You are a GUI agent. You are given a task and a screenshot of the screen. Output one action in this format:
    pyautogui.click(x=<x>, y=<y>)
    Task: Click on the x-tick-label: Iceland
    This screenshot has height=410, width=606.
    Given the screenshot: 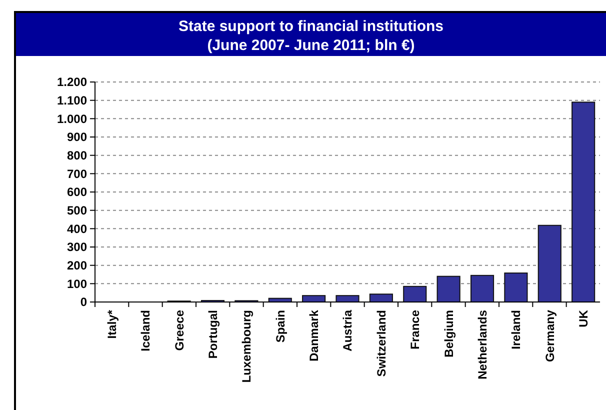 What is the action you would take?
    pyautogui.click(x=145, y=331)
    